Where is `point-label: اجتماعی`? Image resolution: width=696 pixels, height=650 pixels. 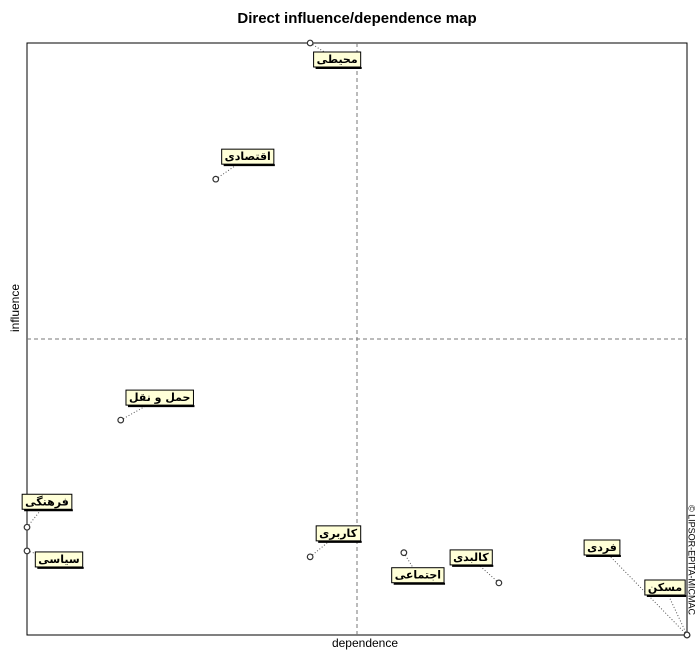
point-label: اجتماعی is located at coordinates (418, 576).